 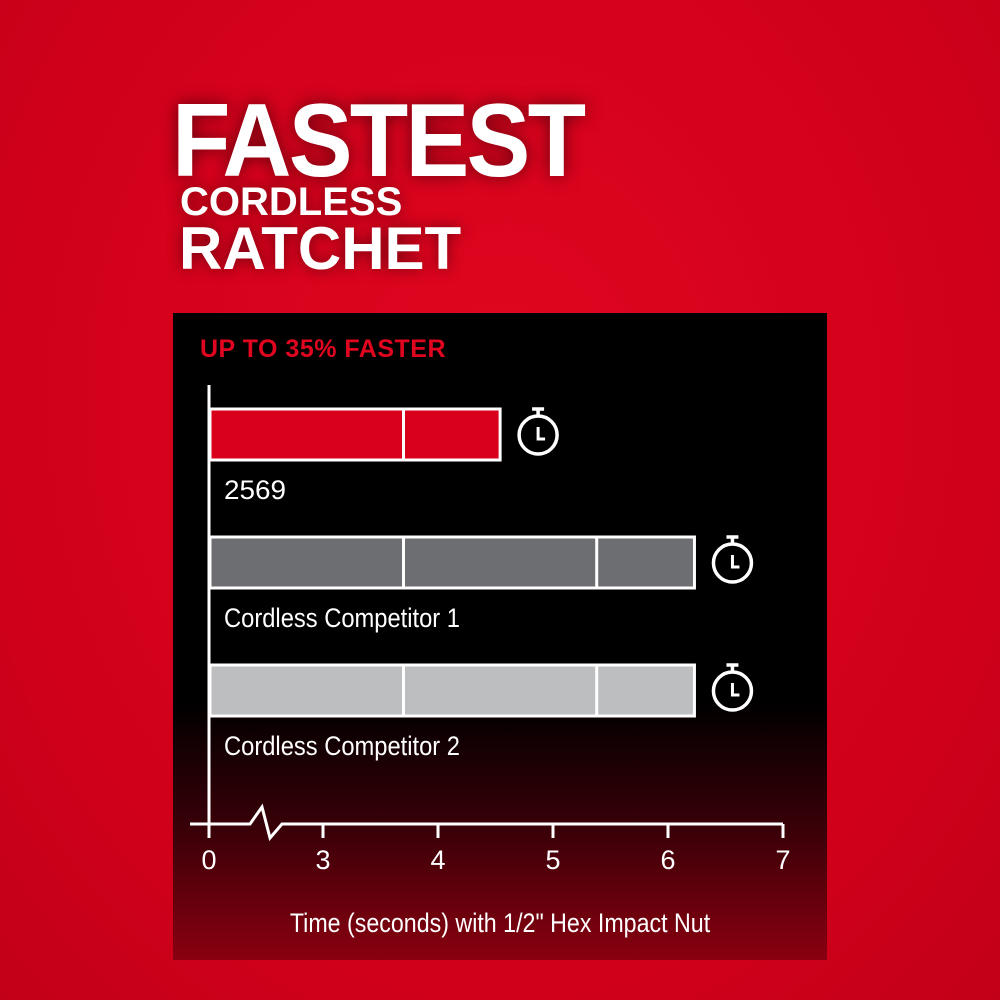 What do you see at coordinates (500, 923) in the screenshot?
I see `x-axis-label: Time (seconds) with 1/2" Hex Impact Nut` at bounding box center [500, 923].